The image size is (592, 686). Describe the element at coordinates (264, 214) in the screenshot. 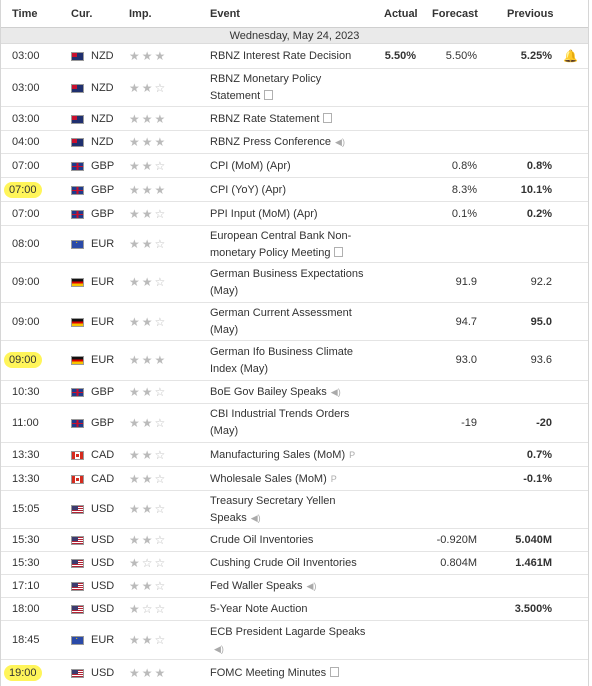

I see `event-name: PPI Input (MoM) (Apr)` at that location.